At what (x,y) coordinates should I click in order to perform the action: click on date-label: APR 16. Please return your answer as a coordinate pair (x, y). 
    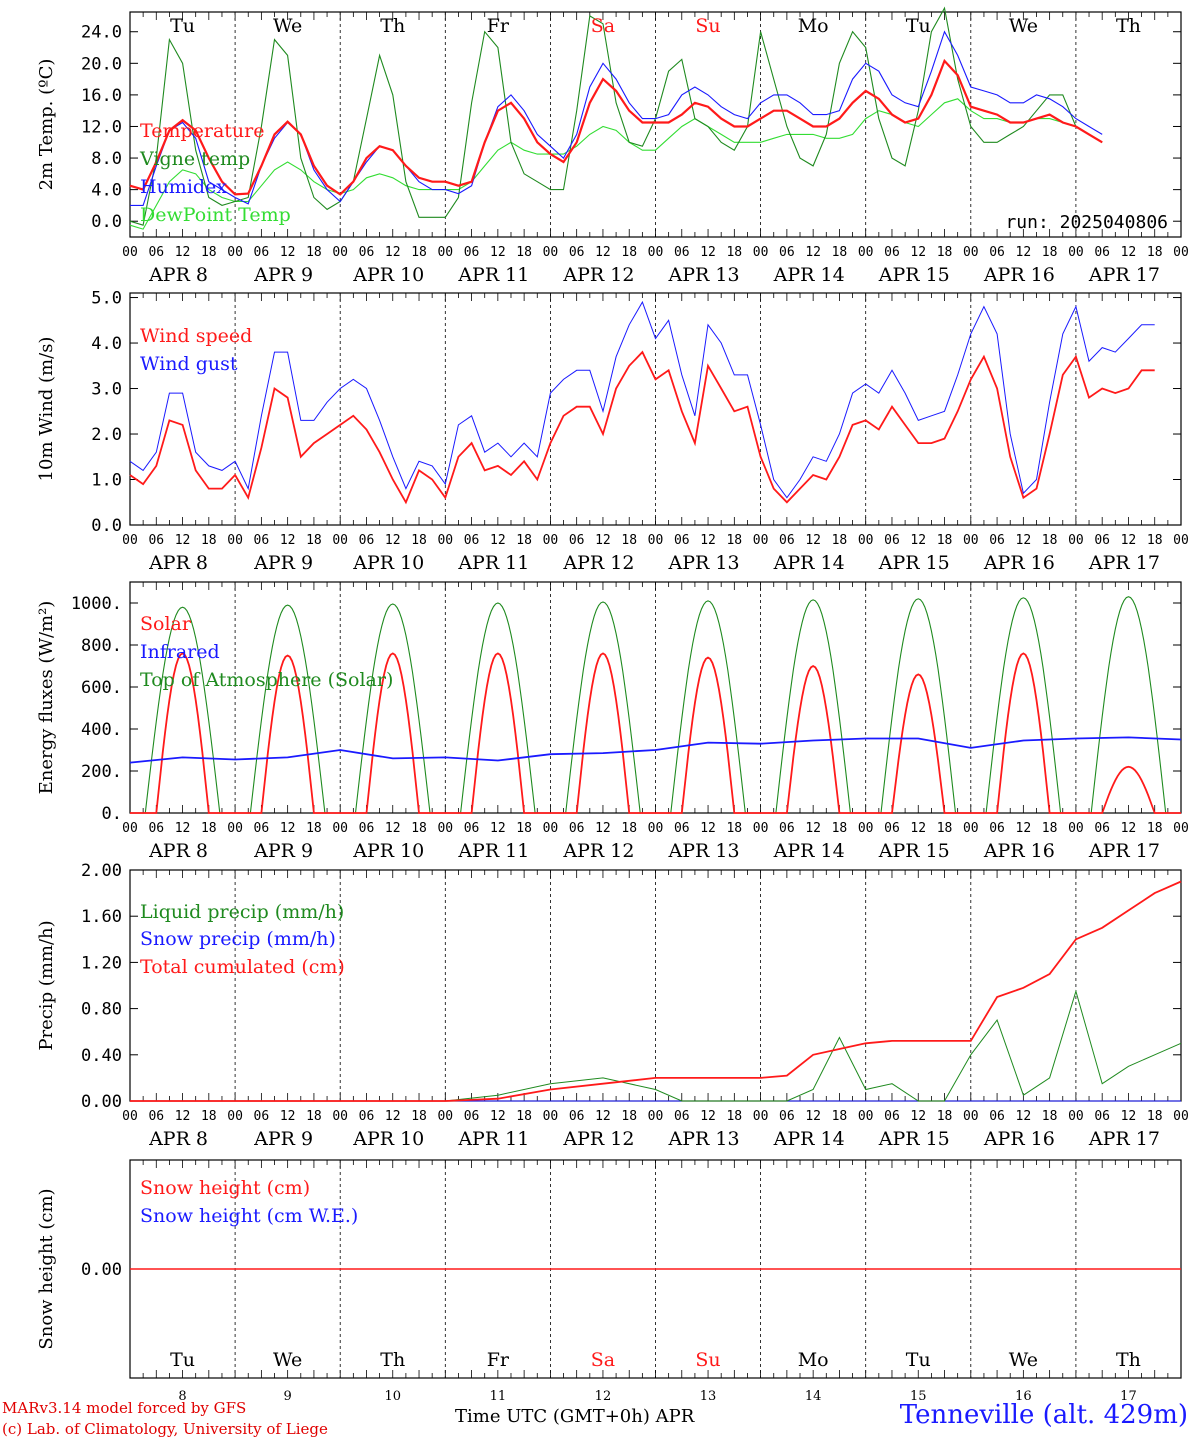
    Looking at the image, I should click on (1019, 563).